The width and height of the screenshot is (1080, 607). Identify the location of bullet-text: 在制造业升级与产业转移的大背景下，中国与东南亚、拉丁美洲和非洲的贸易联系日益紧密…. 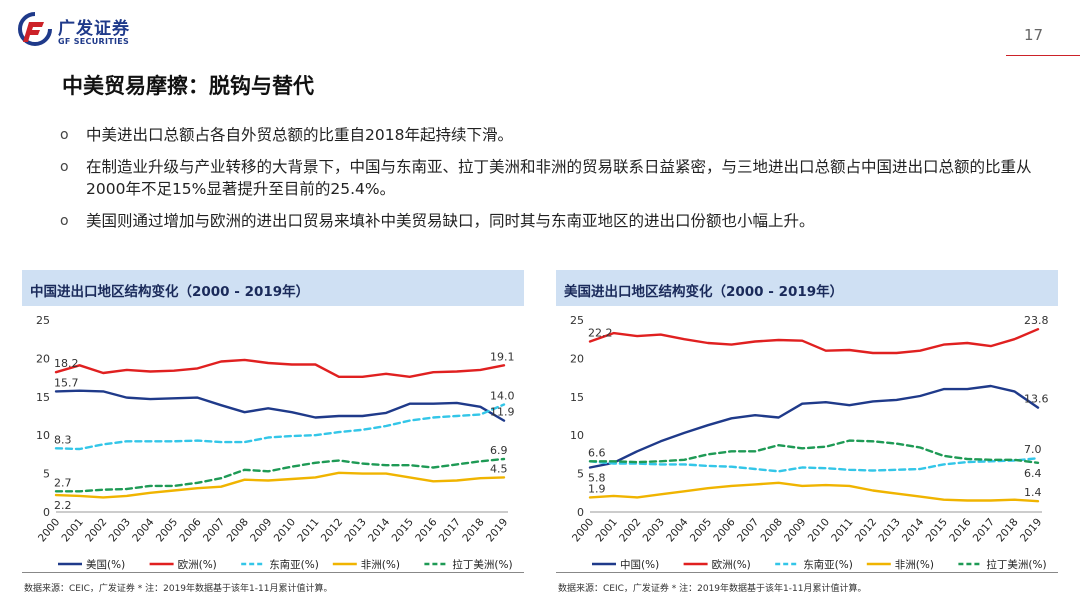
(559, 178).